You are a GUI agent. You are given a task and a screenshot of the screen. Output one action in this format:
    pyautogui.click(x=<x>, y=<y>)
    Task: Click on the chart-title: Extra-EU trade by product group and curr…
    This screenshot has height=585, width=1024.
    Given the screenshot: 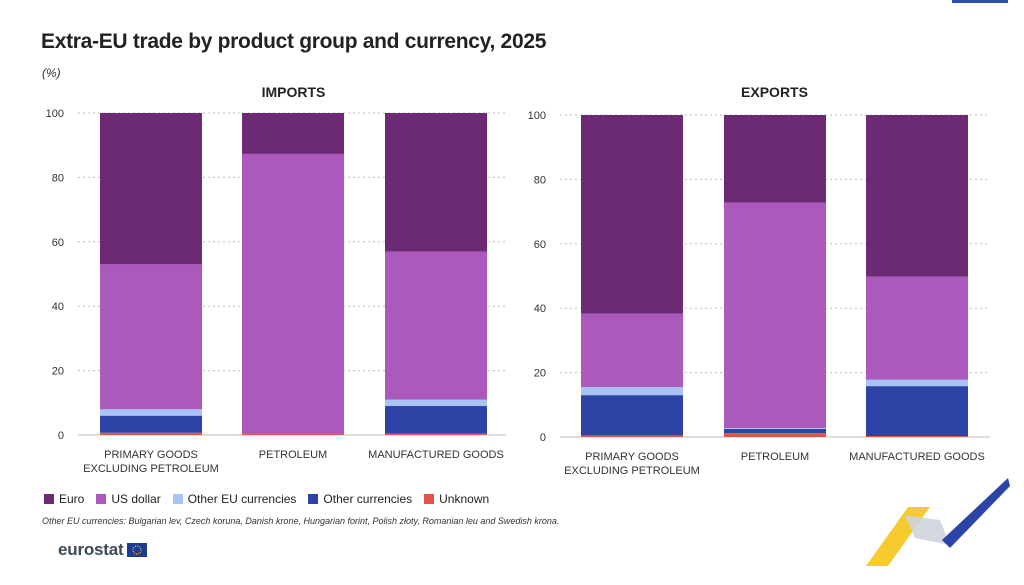 What is the action you would take?
    pyautogui.click(x=294, y=41)
    